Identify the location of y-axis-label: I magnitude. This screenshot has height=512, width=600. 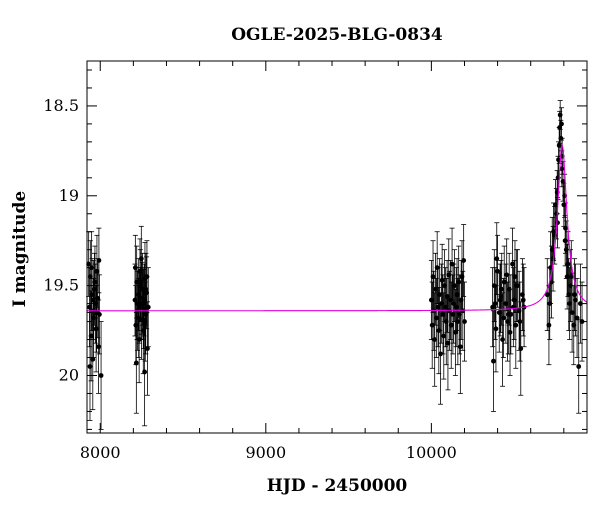
(20, 249).